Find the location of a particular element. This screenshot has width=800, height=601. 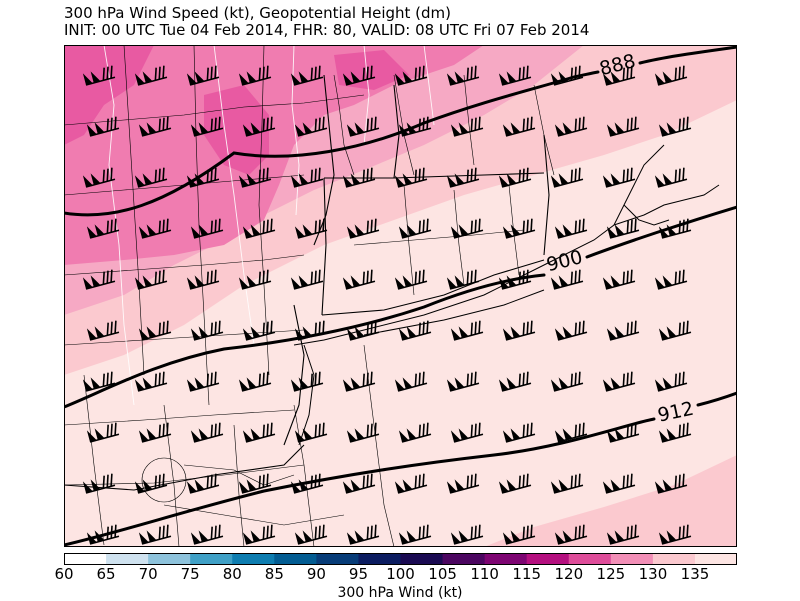

colorbar-tick-label: 80 is located at coordinates (232, 574).